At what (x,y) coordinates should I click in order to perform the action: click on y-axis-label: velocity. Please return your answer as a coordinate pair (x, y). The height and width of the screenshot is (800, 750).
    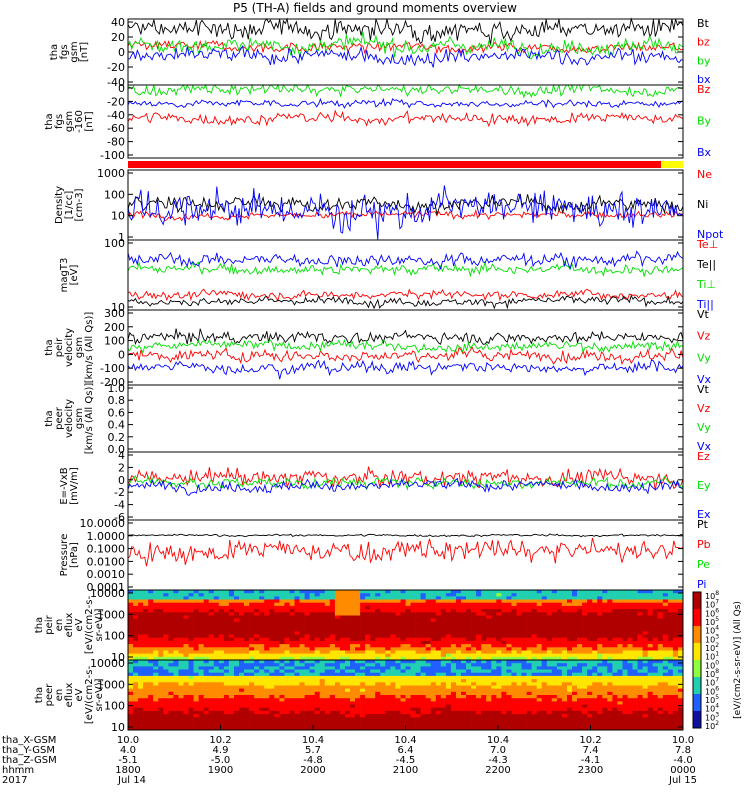
    Looking at the image, I should click on (69, 418).